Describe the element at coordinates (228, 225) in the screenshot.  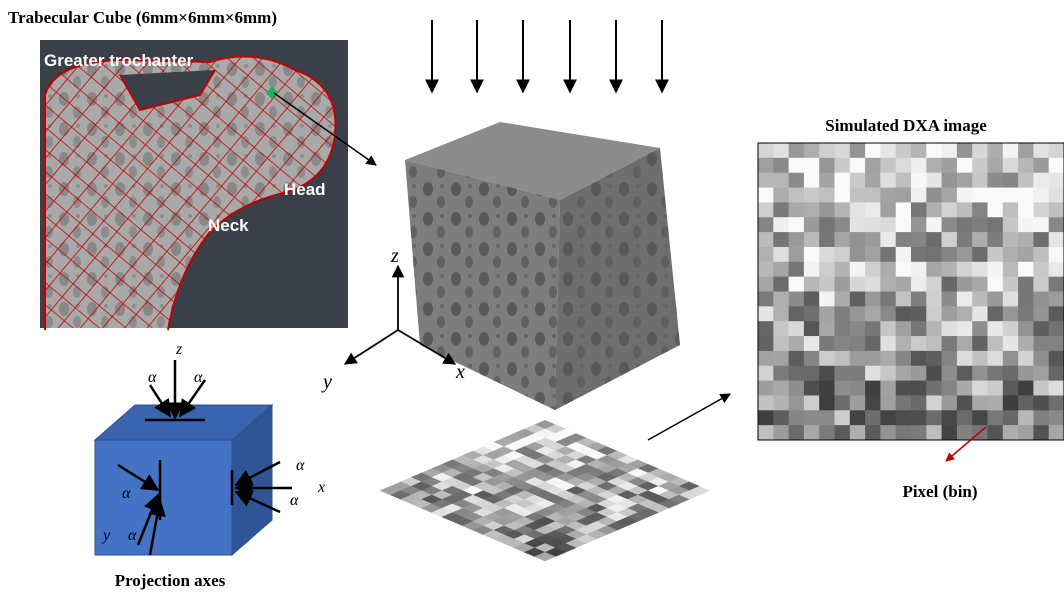
I see `neck-label: Neck` at that location.